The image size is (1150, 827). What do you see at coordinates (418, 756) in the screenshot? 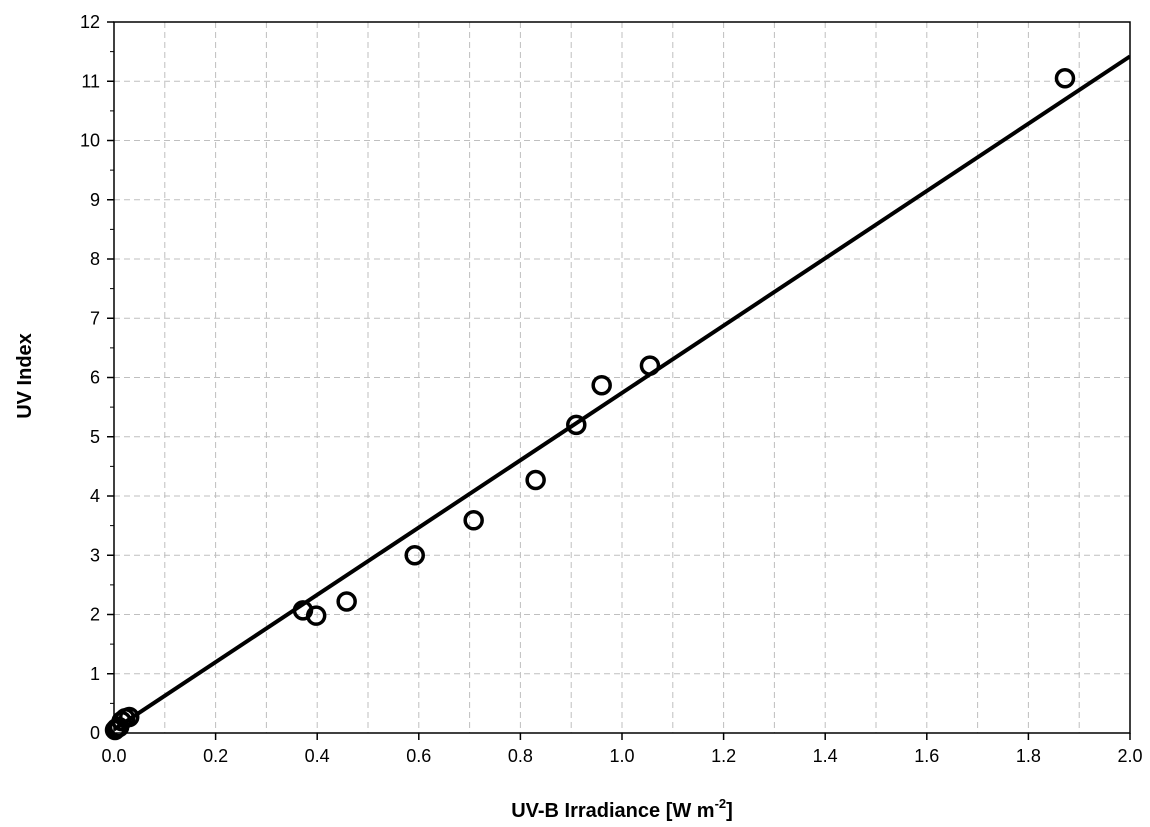
I see `x-tick-label: 0.6` at bounding box center [418, 756].